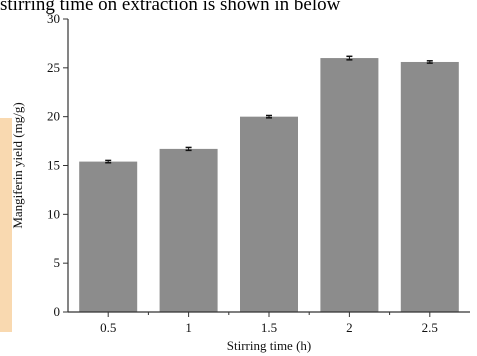 The height and width of the screenshot is (356, 477). Describe the element at coordinates (188, 327) in the screenshot. I see `x-tick-label: 1` at that location.